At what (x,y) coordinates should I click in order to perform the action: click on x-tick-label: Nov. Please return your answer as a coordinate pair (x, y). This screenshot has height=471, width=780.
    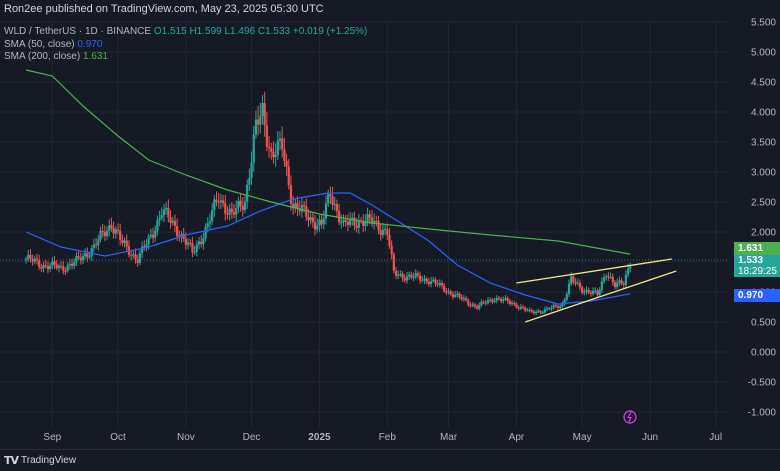
    Looking at the image, I should click on (186, 437).